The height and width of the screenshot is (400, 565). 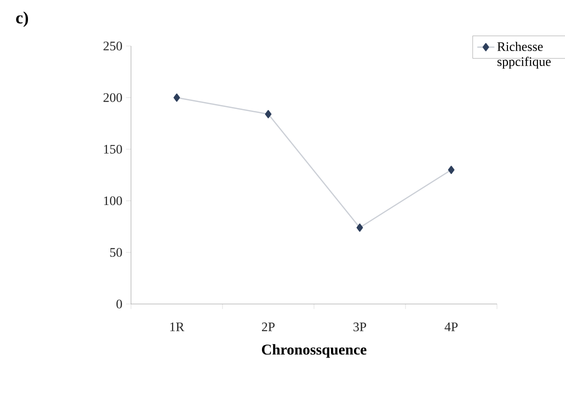 I want to click on x-tick-label: 3P, so click(x=360, y=327).